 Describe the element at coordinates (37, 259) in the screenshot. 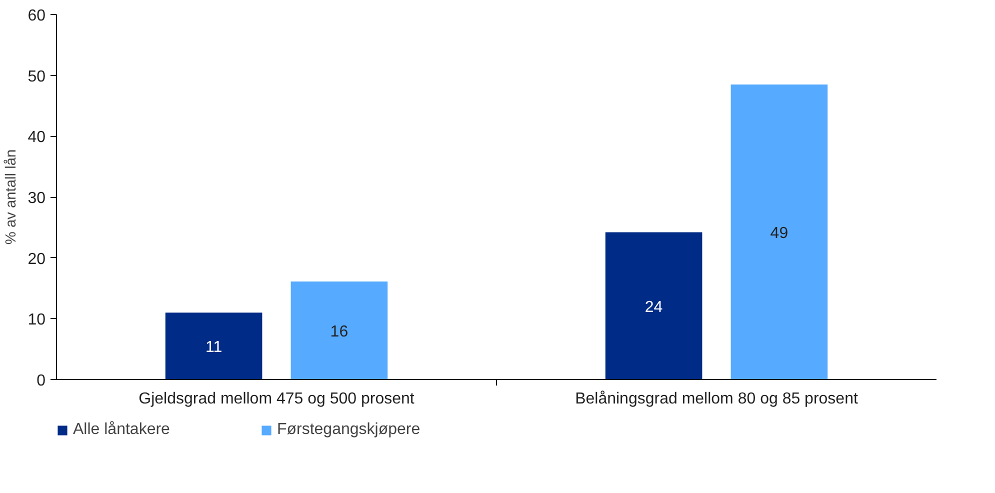

I see `y-tick-label: 20` at that location.